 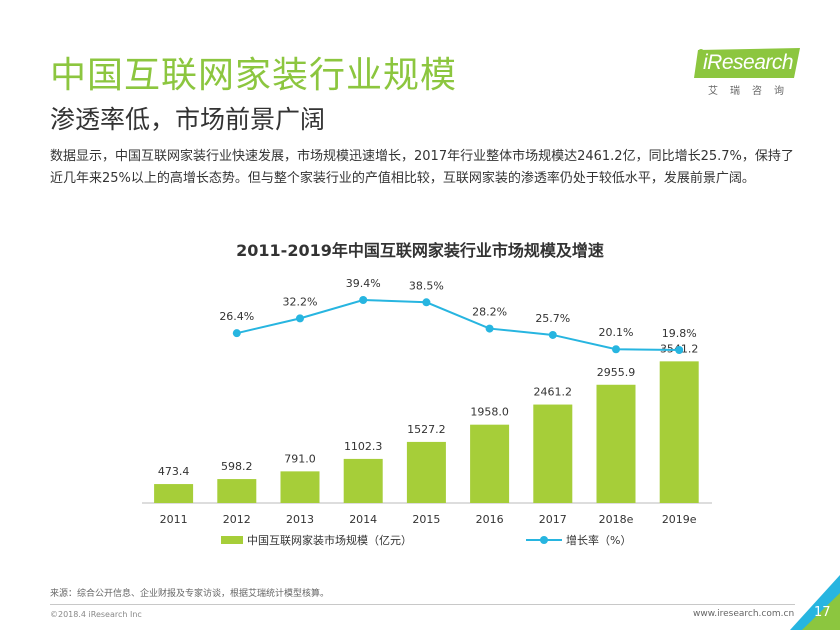 What do you see at coordinates (363, 519) in the screenshot?
I see `x-tick-label-2014: 2014` at bounding box center [363, 519].